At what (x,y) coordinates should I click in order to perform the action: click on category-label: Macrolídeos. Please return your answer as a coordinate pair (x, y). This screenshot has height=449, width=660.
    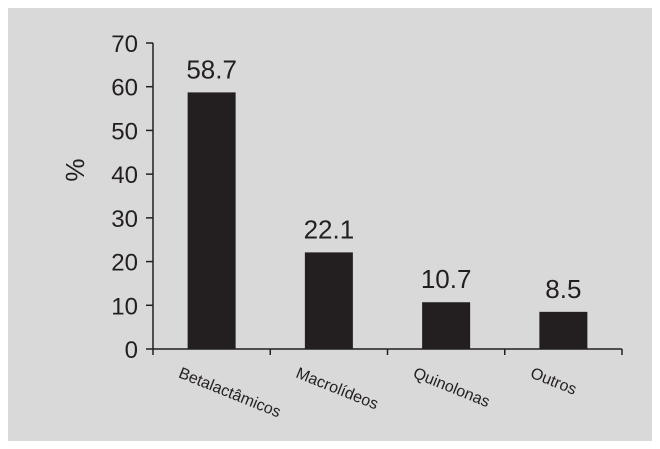
    Looking at the image, I should click on (336, 389).